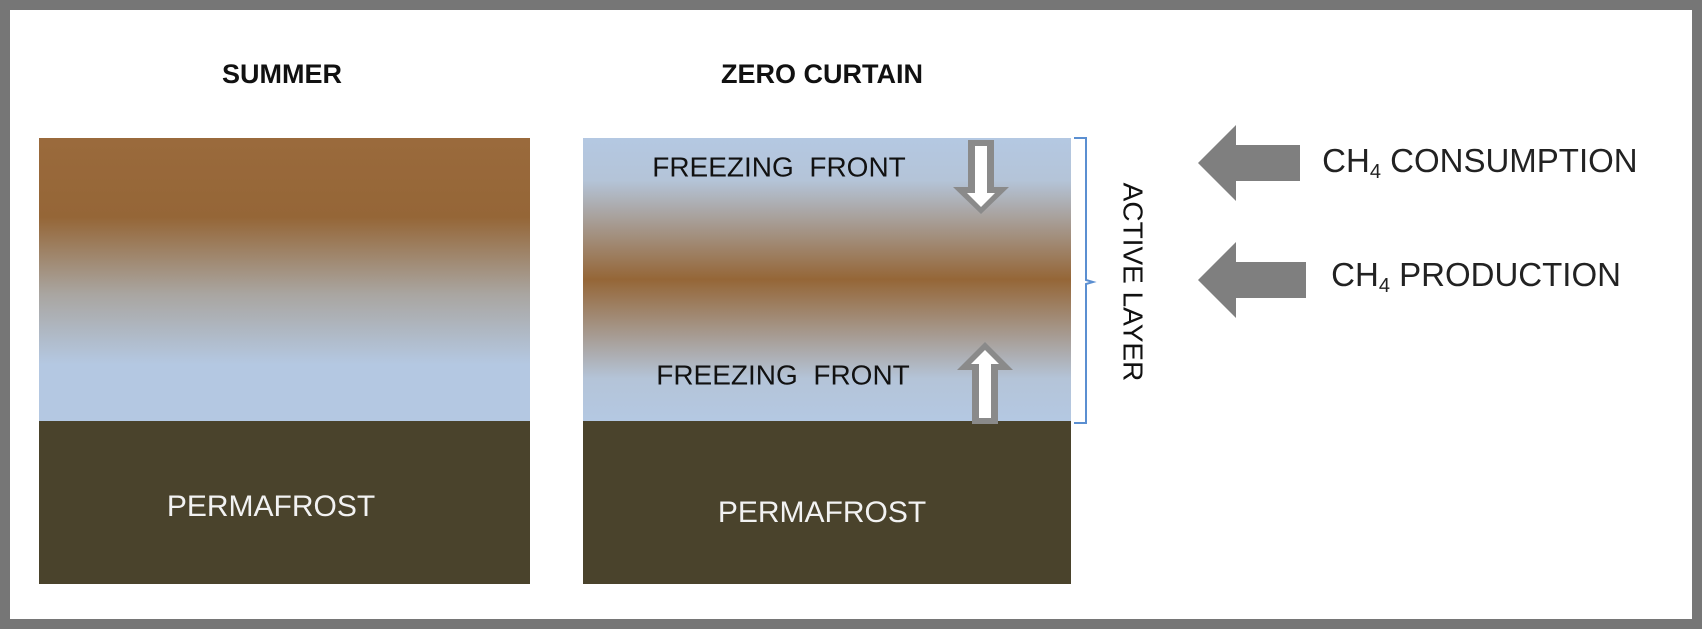  What do you see at coordinates (1476, 277) in the screenshot?
I see `flux-label: CH4 PRODUCTION` at bounding box center [1476, 277].